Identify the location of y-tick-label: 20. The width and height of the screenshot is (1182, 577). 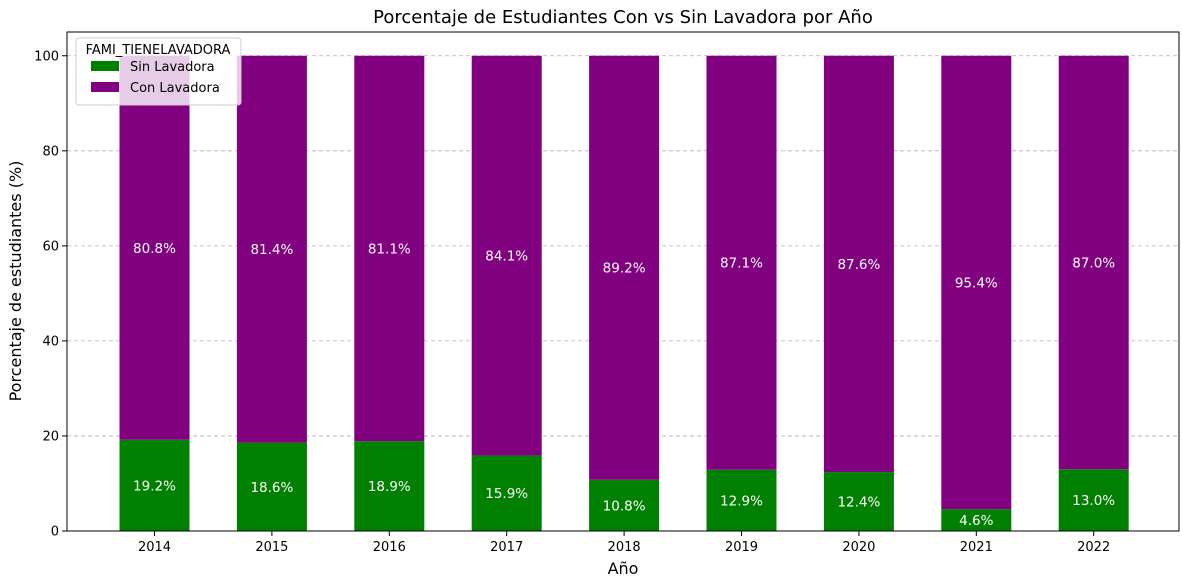
(50, 436).